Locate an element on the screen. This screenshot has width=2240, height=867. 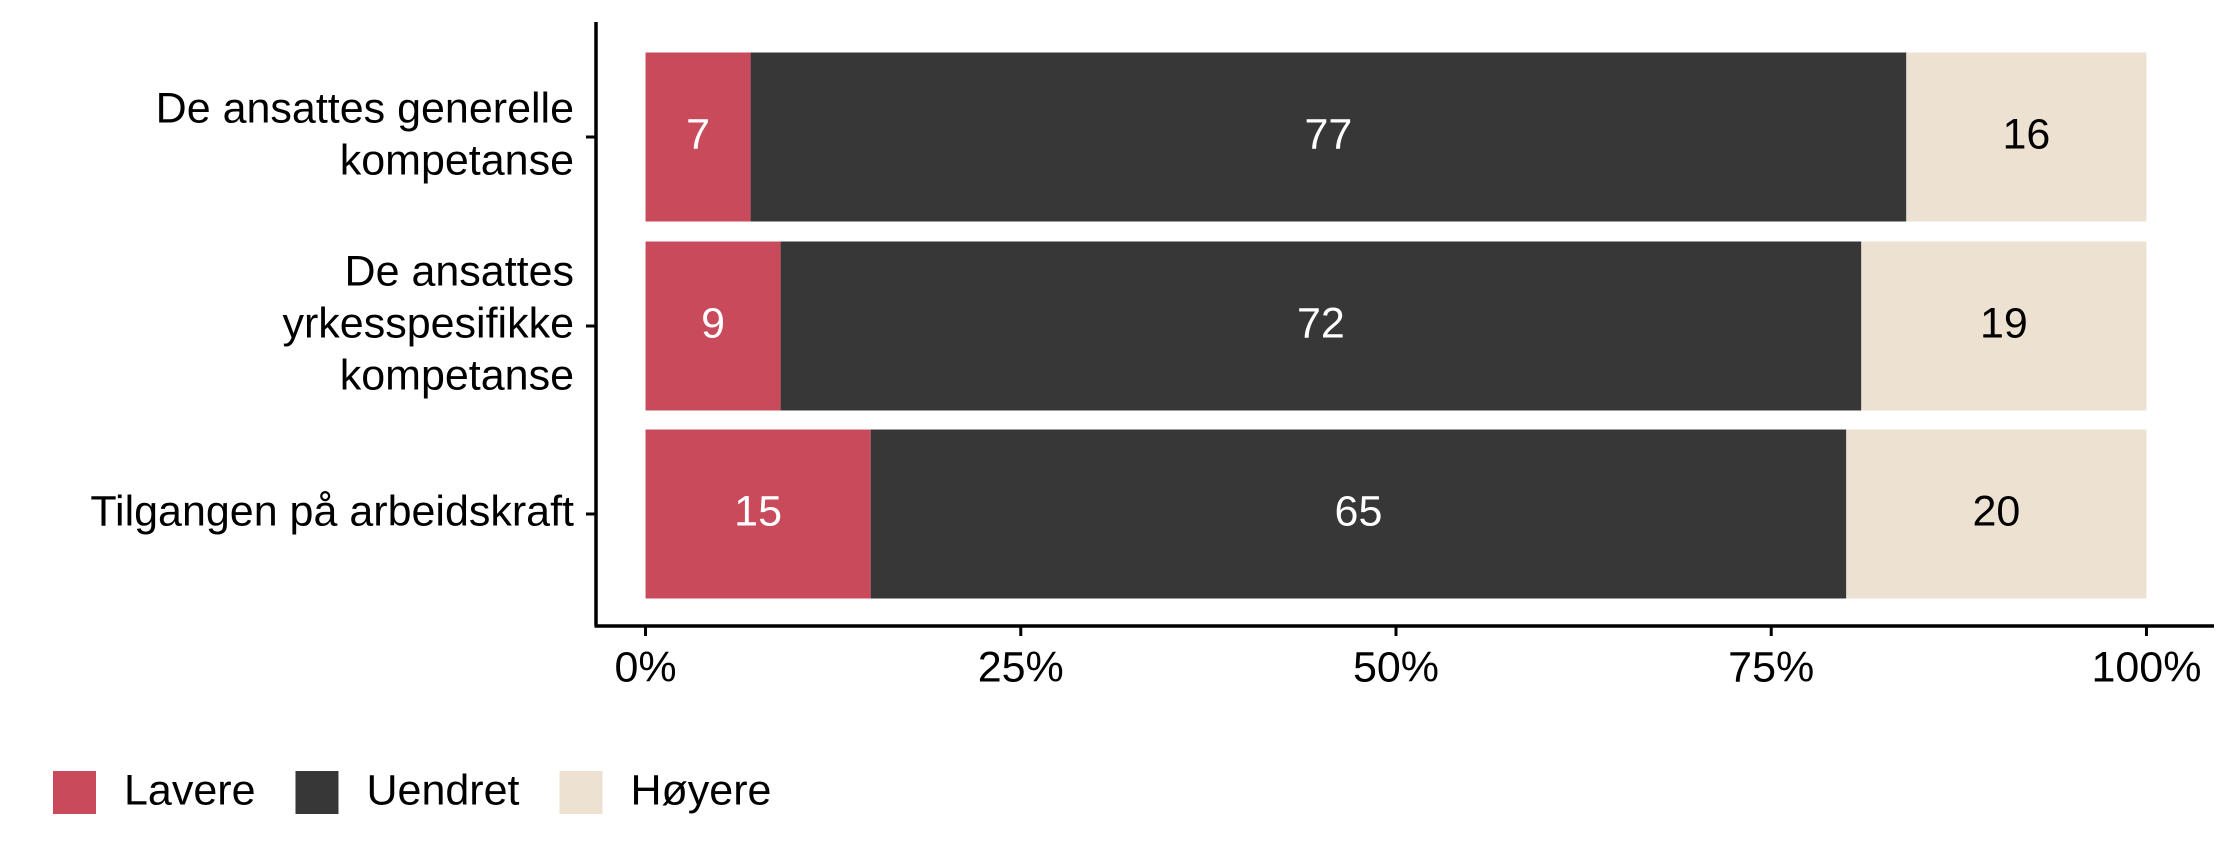
data-label: 77 is located at coordinates (1329, 134).